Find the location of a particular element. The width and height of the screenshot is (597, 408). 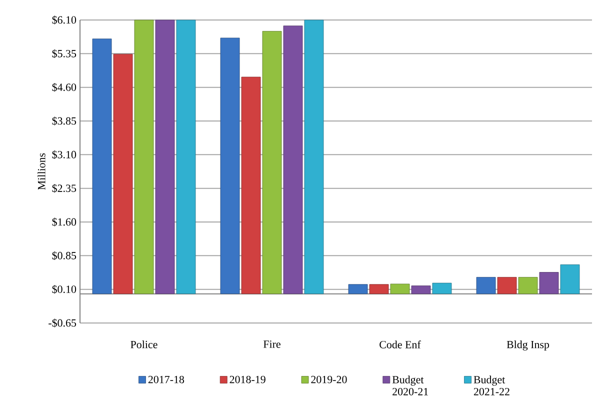

x-tick-label: Police is located at coordinates (144, 344).